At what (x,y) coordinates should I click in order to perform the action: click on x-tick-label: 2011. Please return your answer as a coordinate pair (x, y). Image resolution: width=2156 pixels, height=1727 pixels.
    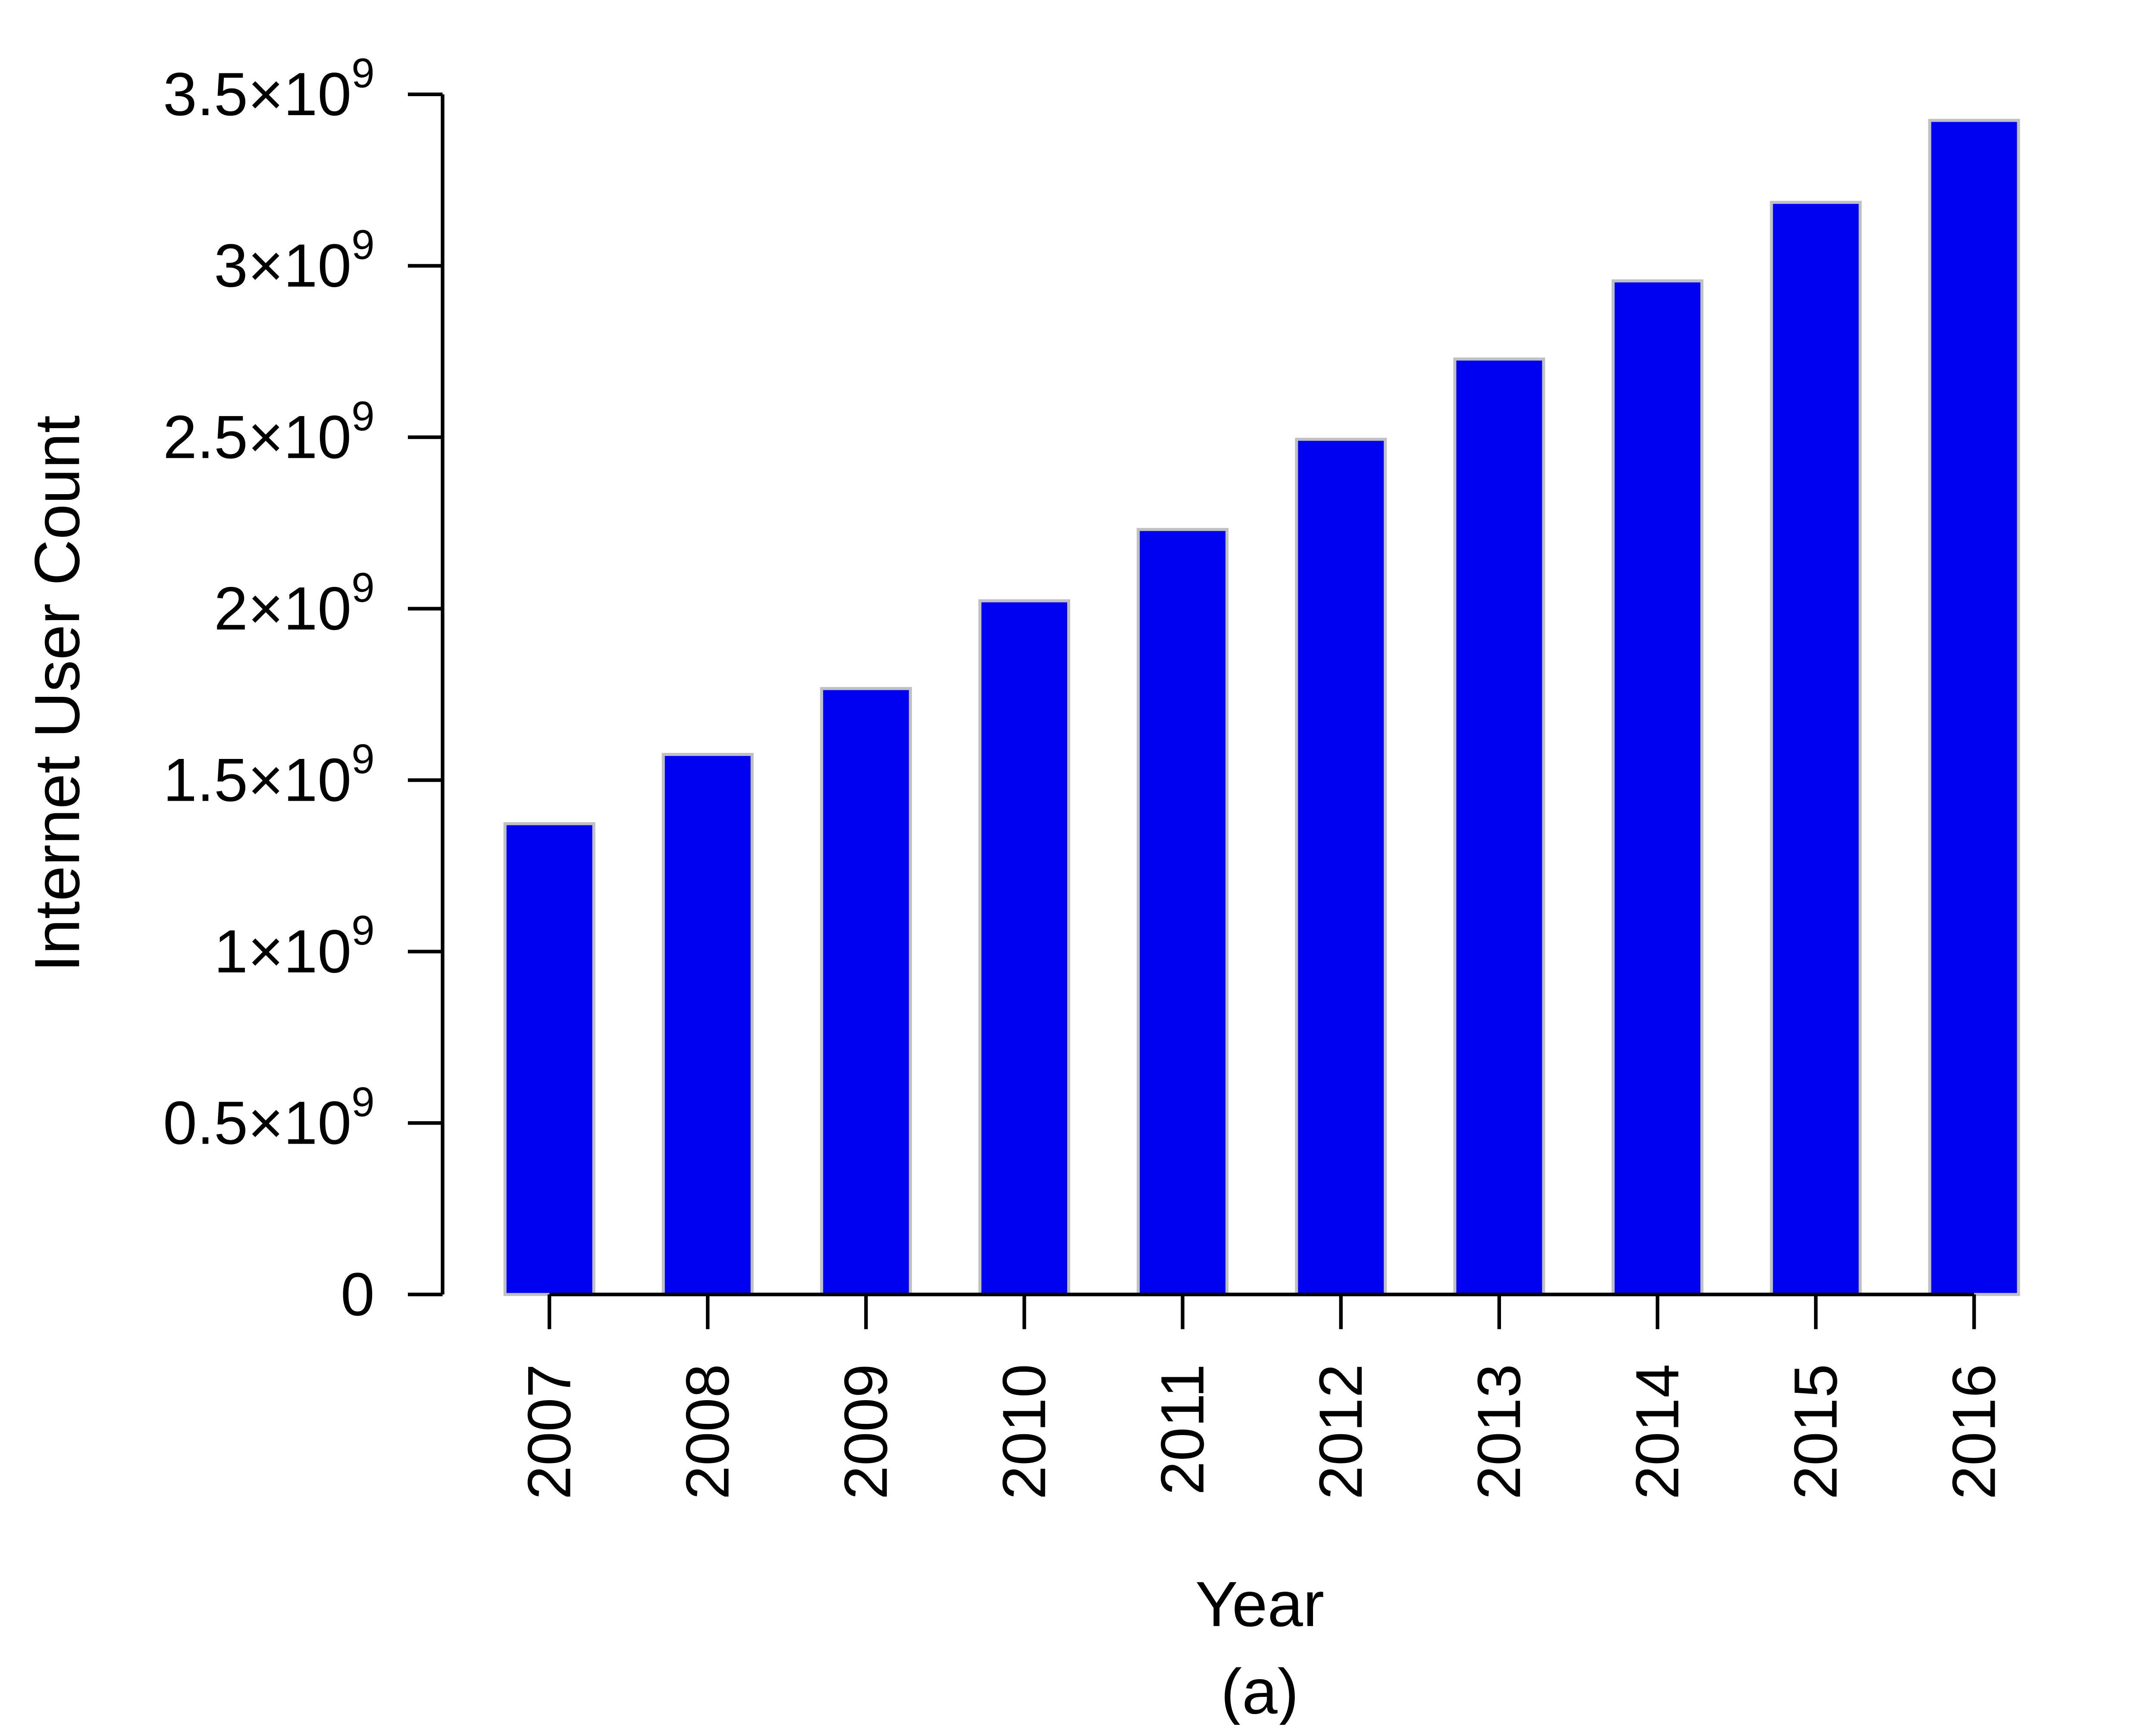
    Looking at the image, I should click on (1183, 1429).